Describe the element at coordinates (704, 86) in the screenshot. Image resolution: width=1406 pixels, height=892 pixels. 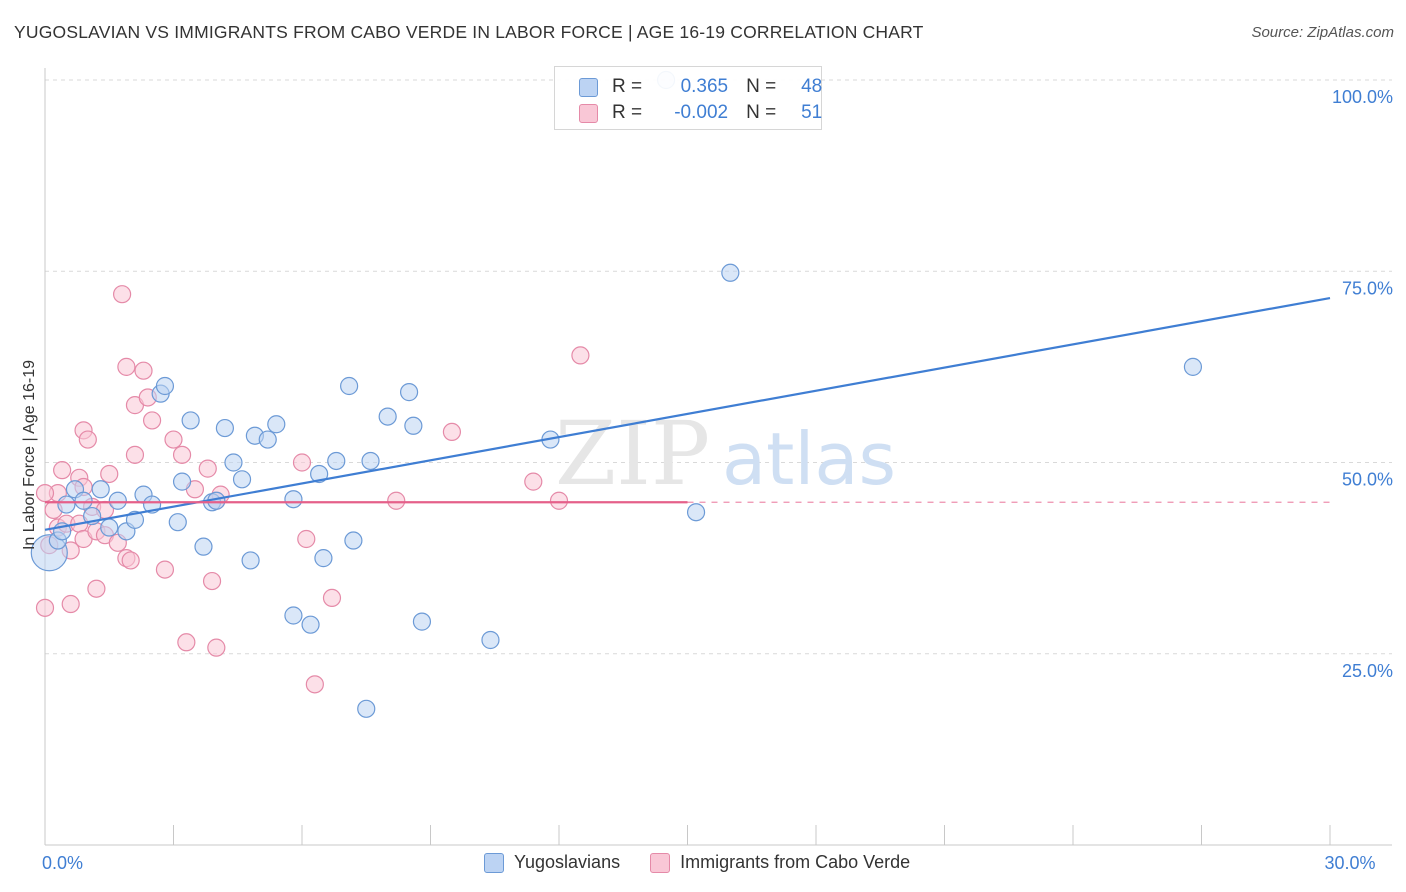
I see `r-value: 0.365` at that location.